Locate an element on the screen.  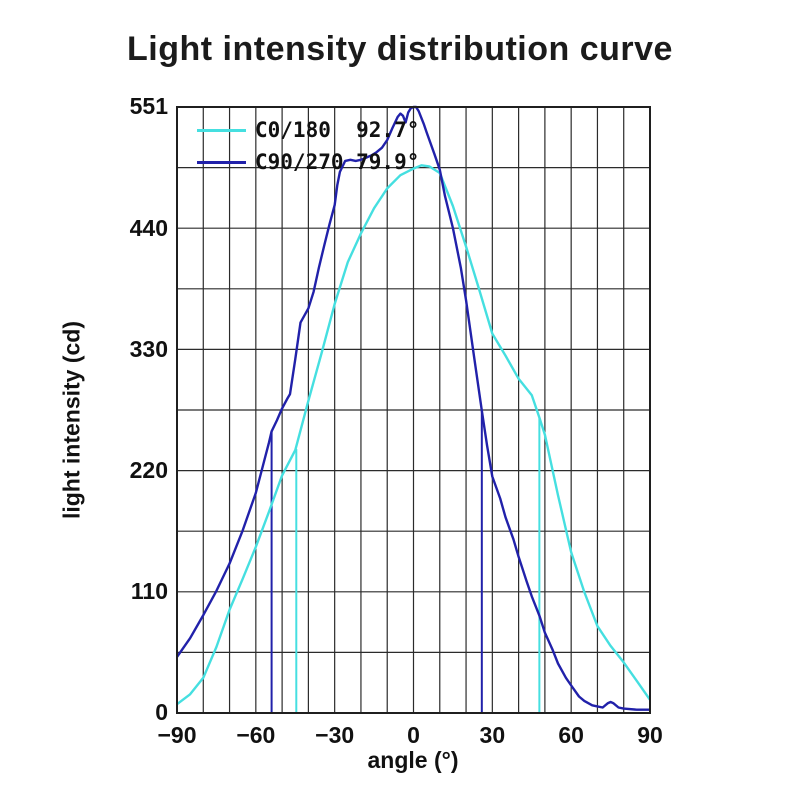
x-tick-label: 60 is located at coordinates (571, 735).